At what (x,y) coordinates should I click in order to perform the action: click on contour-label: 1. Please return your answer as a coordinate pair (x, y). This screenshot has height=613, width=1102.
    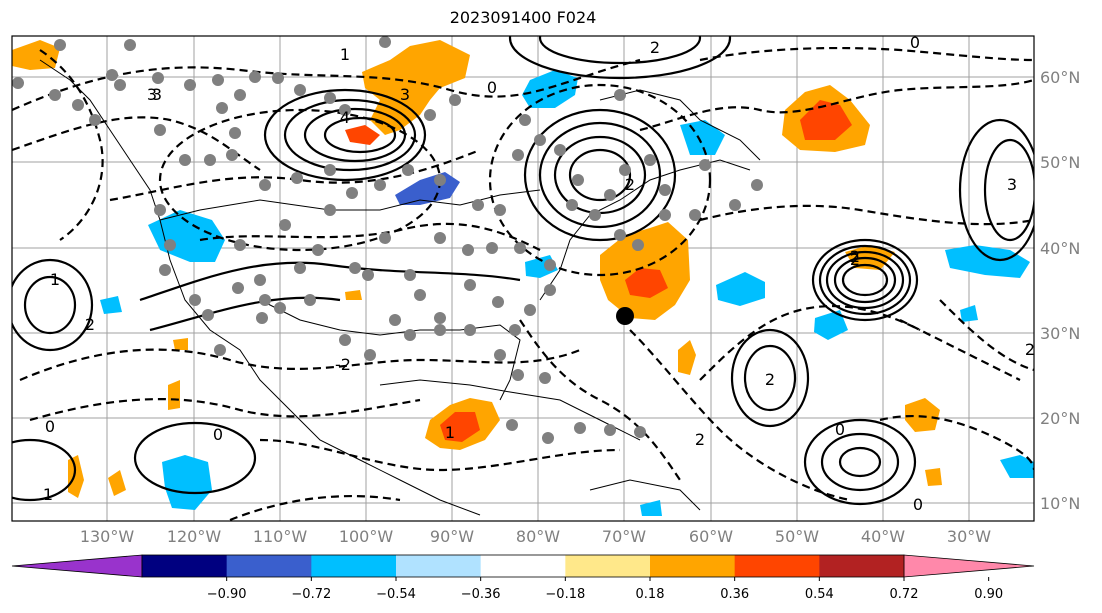
    Looking at the image, I should click on (55, 279).